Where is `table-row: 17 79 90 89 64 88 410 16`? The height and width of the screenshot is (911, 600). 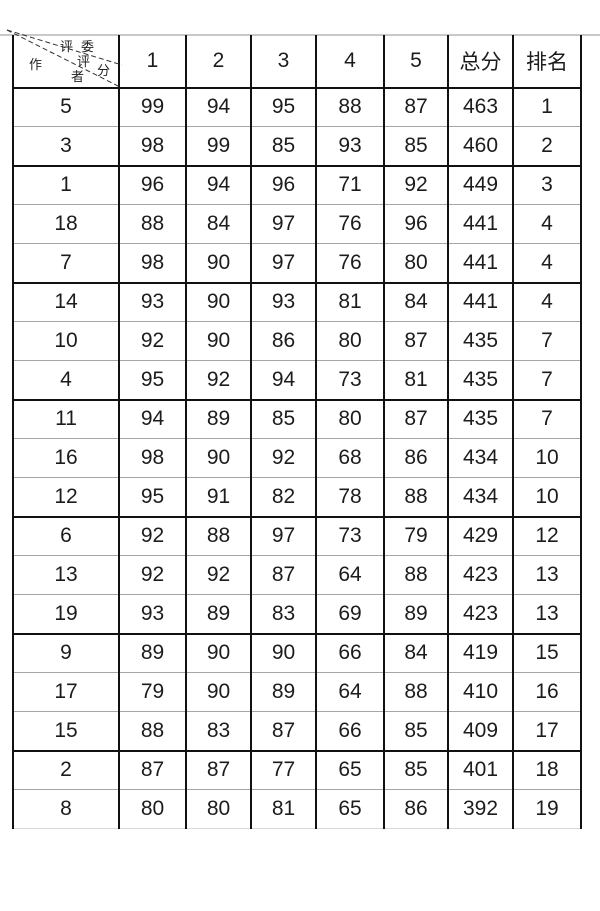
table-row: 17 79 90 89 64 88 410 16 is located at coordinates (297, 692).